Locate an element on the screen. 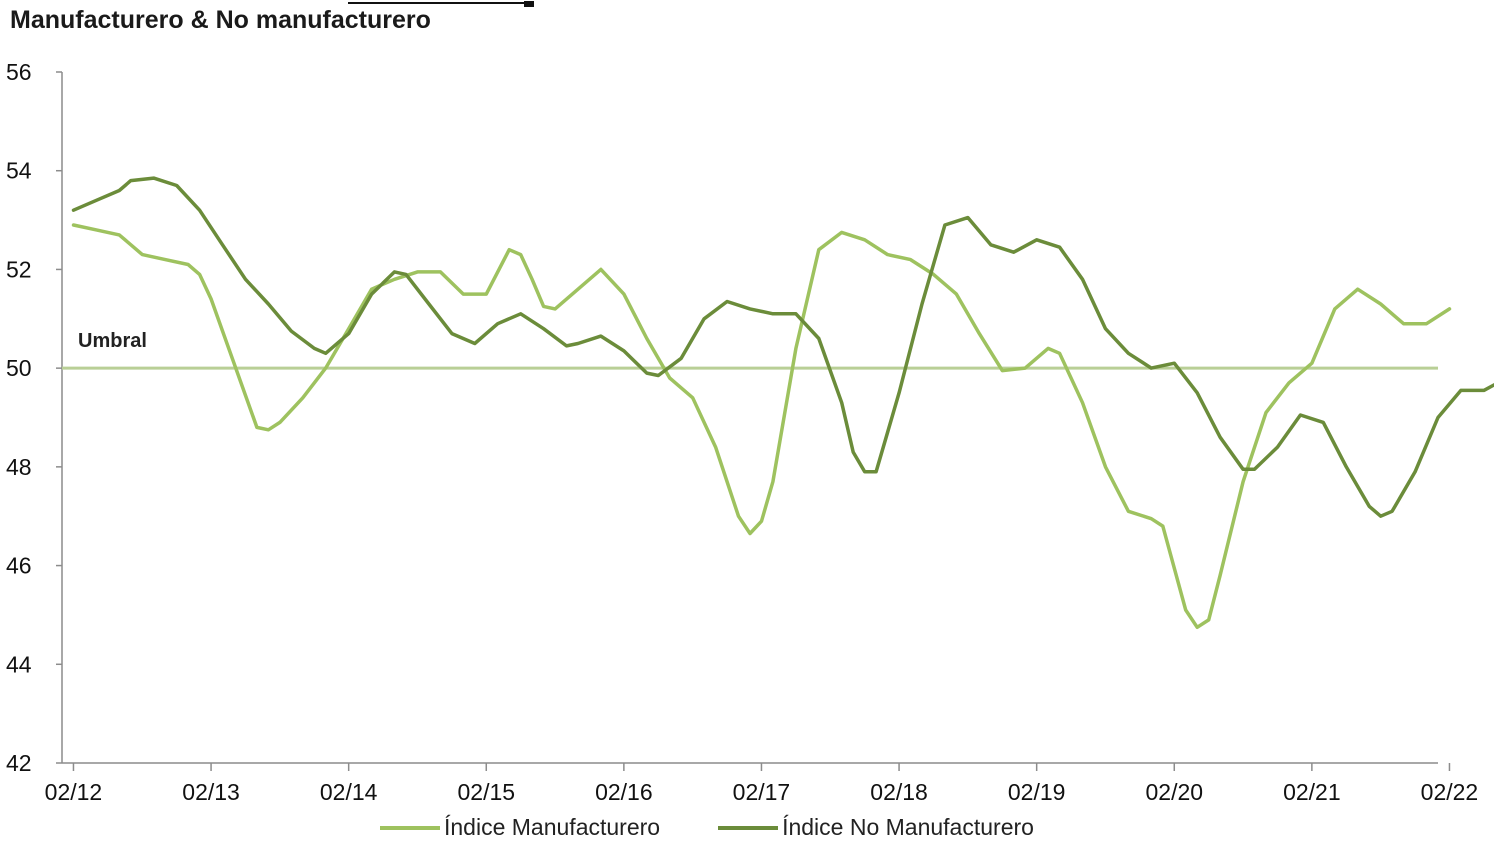  y-tick-label: 48 is located at coordinates (19, 467).